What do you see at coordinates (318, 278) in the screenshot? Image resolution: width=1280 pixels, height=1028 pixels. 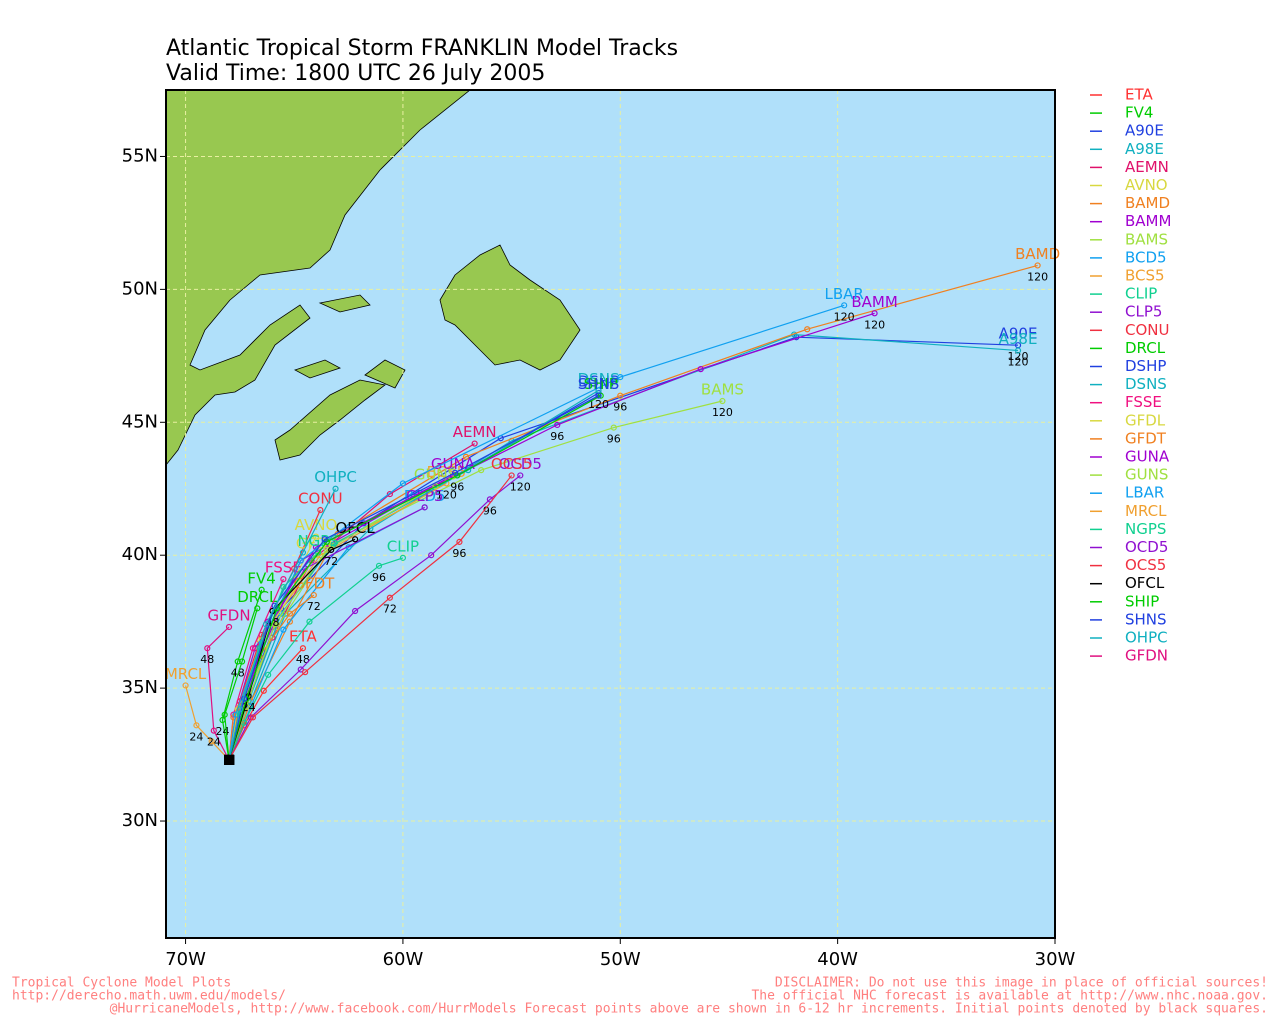 I see `mainland` at bounding box center [318, 278].